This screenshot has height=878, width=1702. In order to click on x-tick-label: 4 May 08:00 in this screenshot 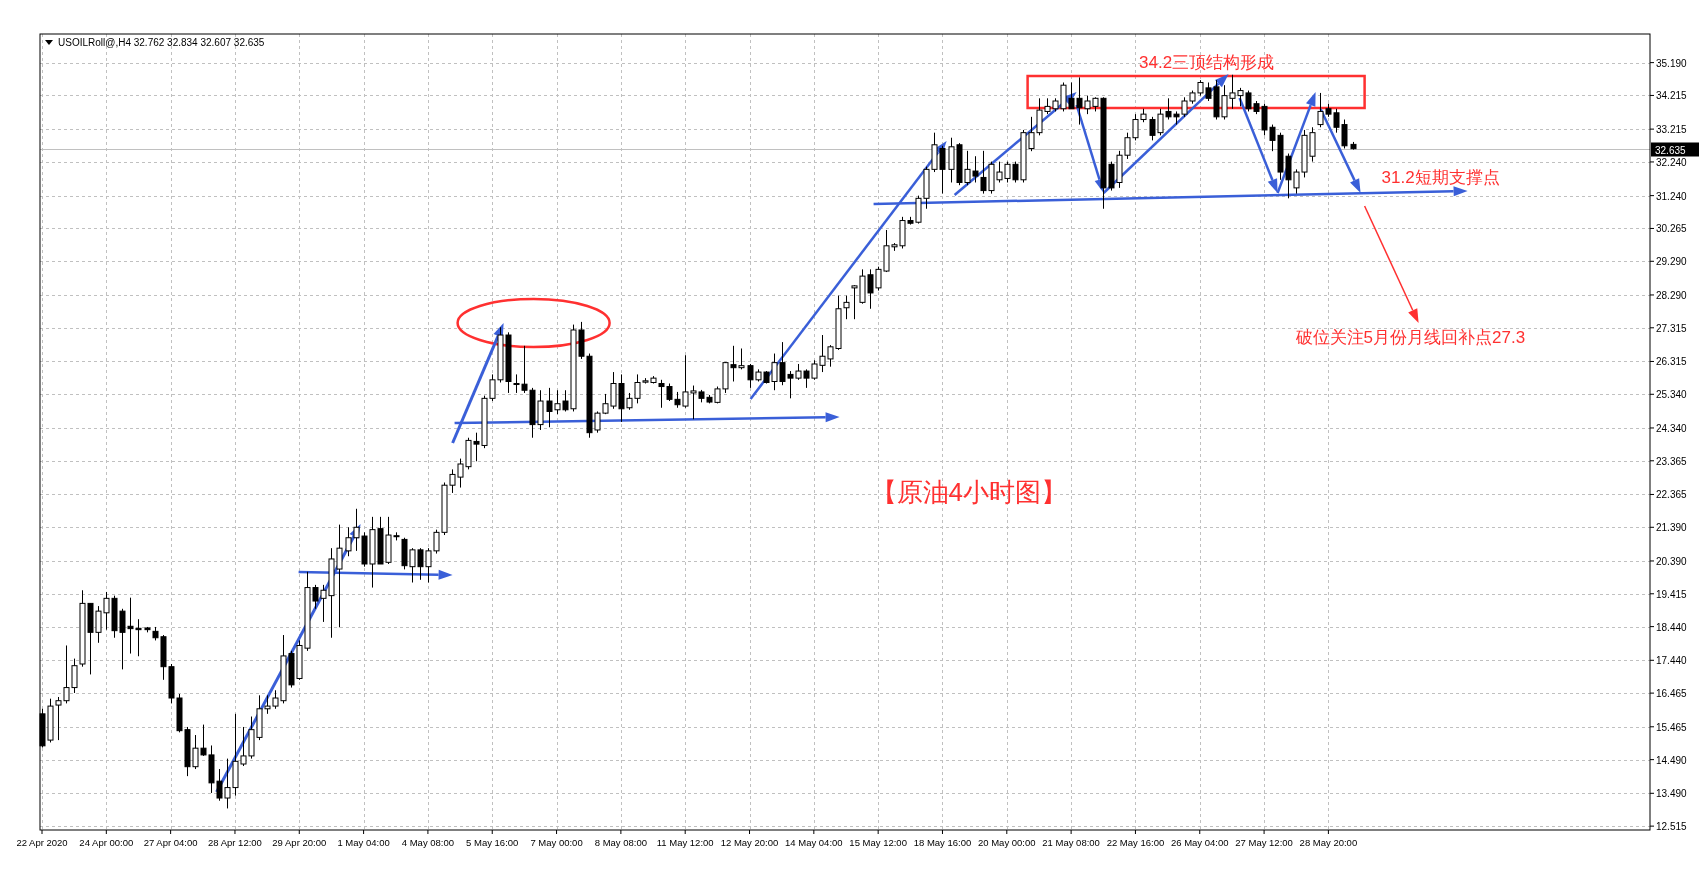, I will do `click(428, 842)`.